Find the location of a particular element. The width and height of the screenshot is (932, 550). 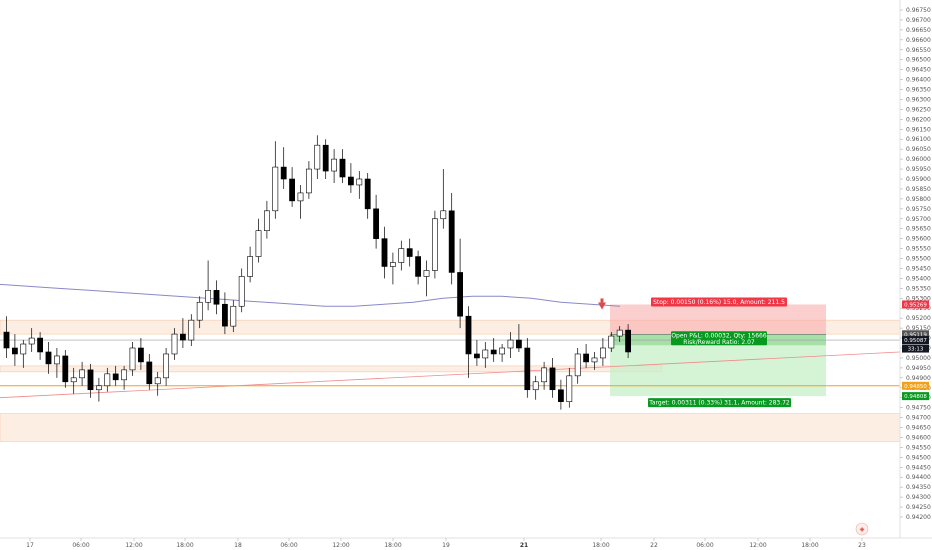

price-tick-label: 0.94500 is located at coordinates (918, 457).